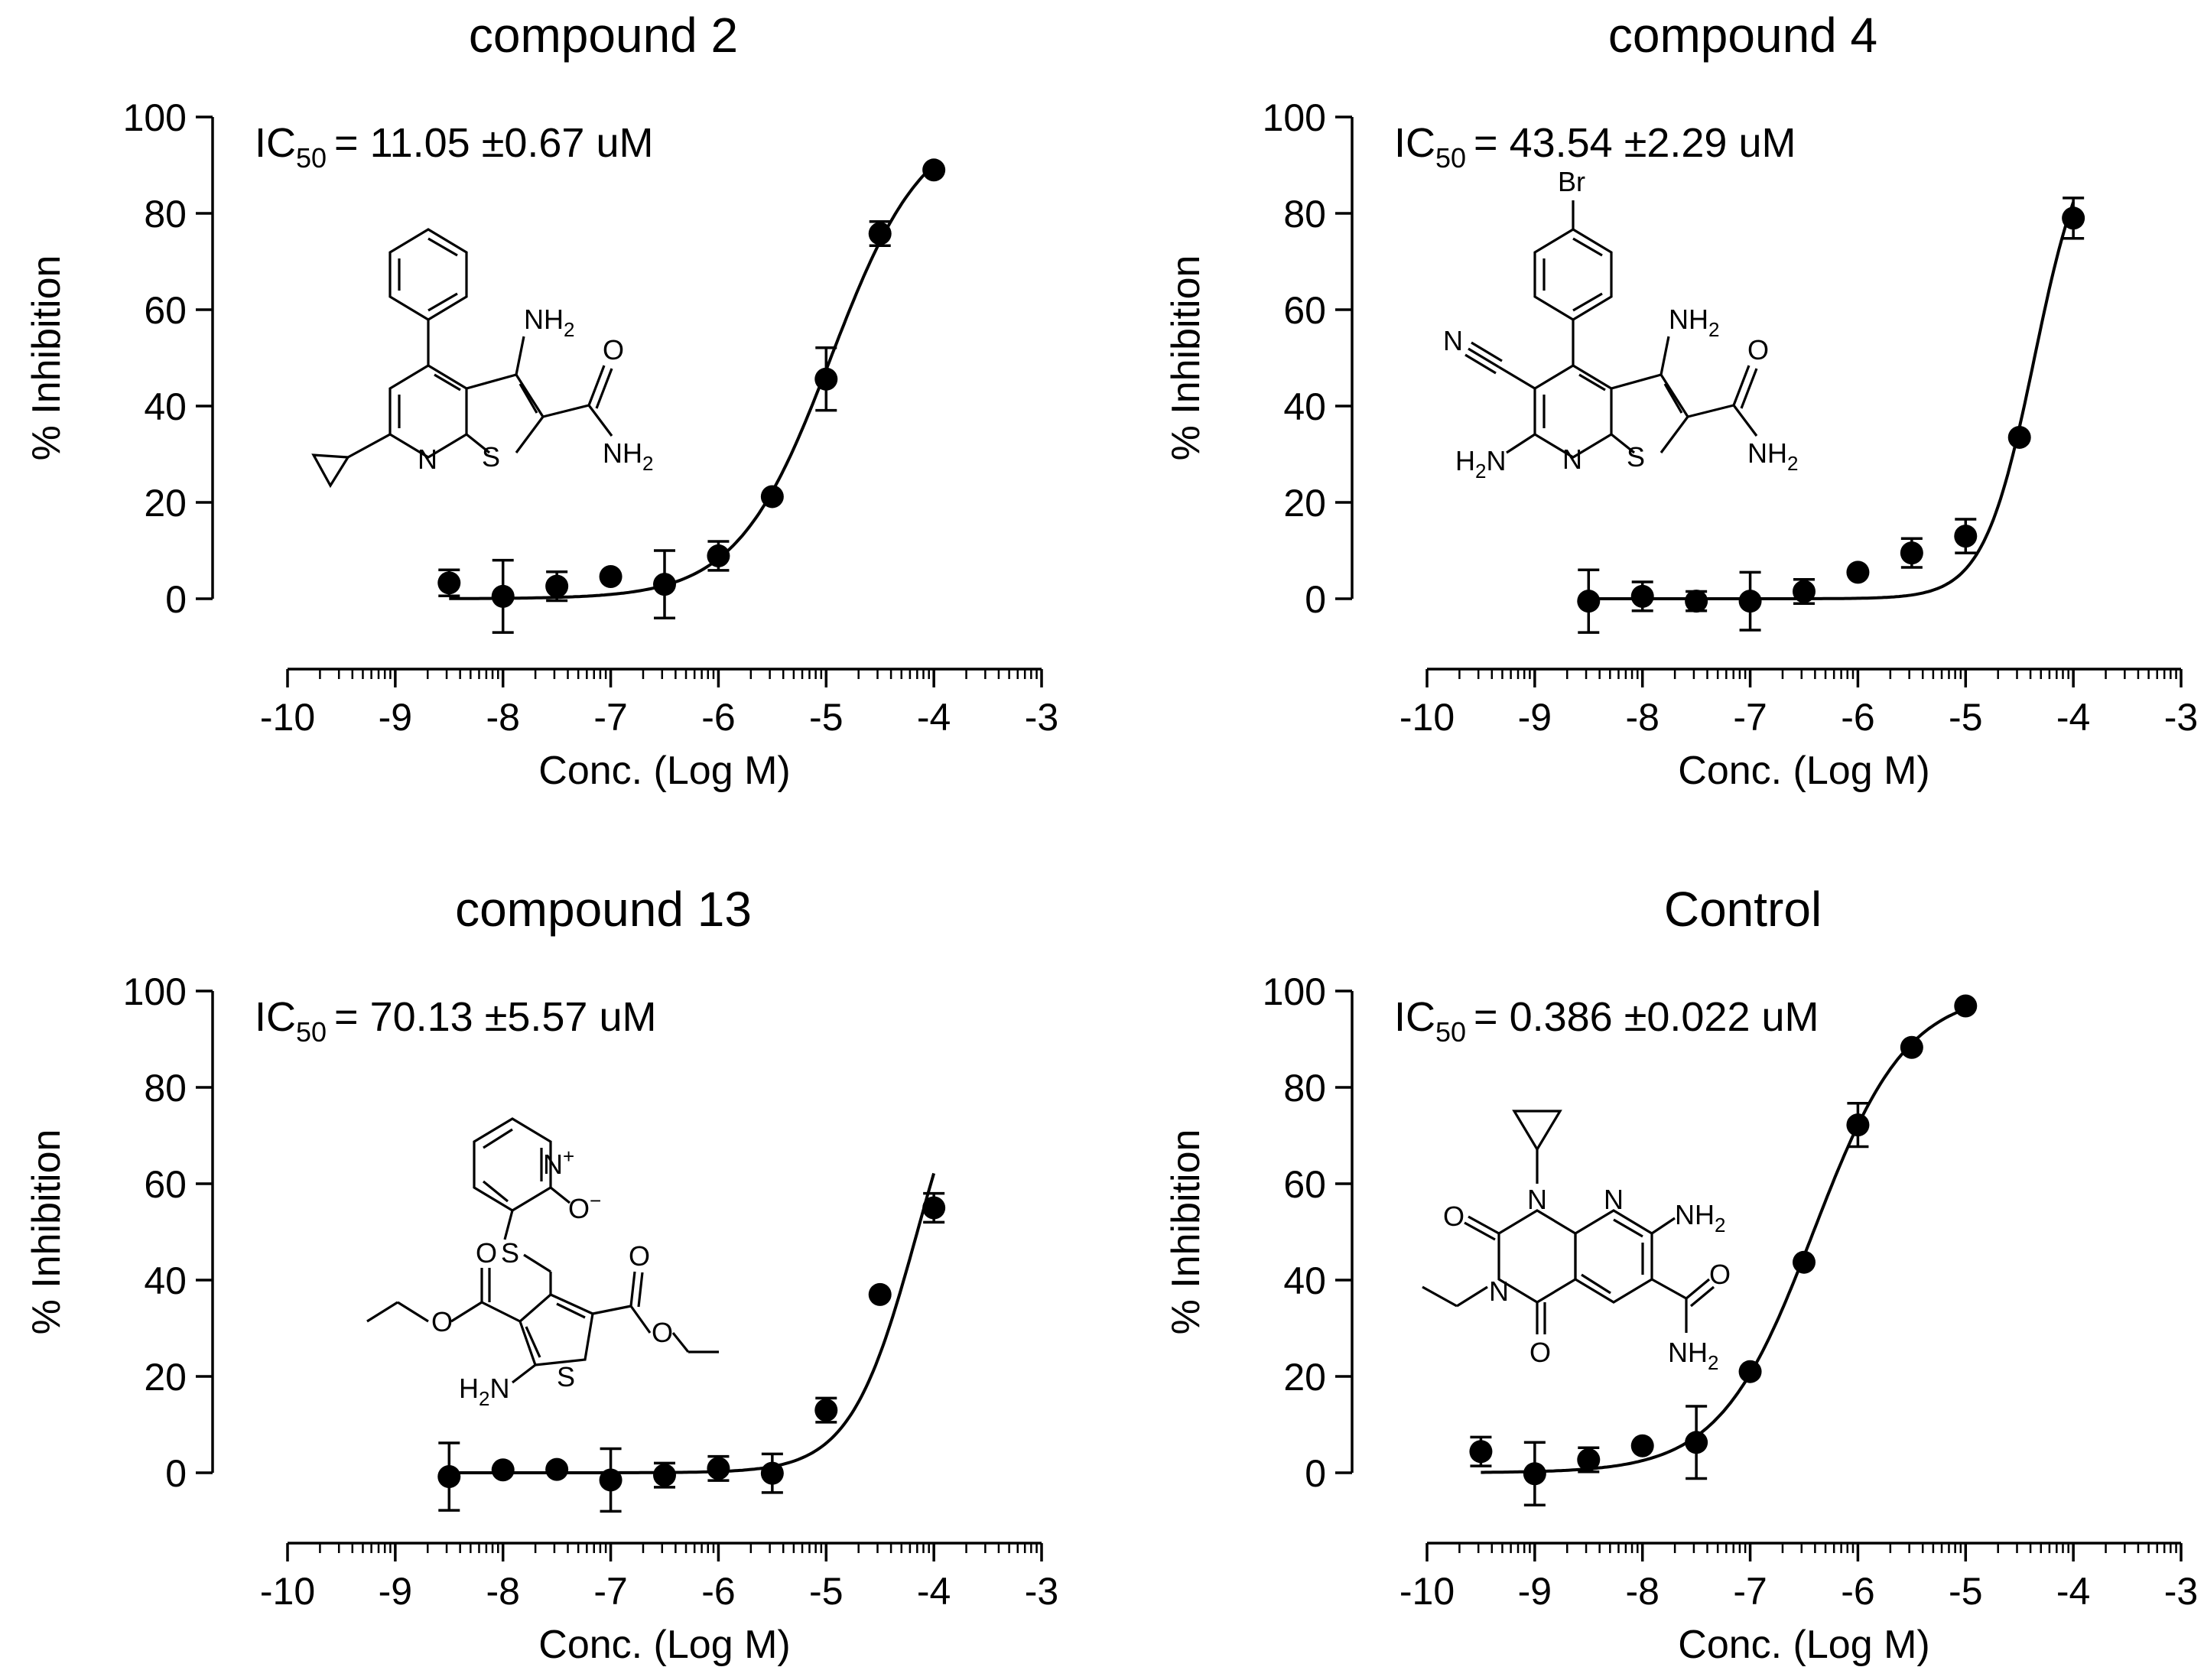 The image size is (2204, 1680). What do you see at coordinates (454, 147) in the screenshot?
I see `ic50-annotation: IC50 = 11.05 ±0.67 uM` at bounding box center [454, 147].